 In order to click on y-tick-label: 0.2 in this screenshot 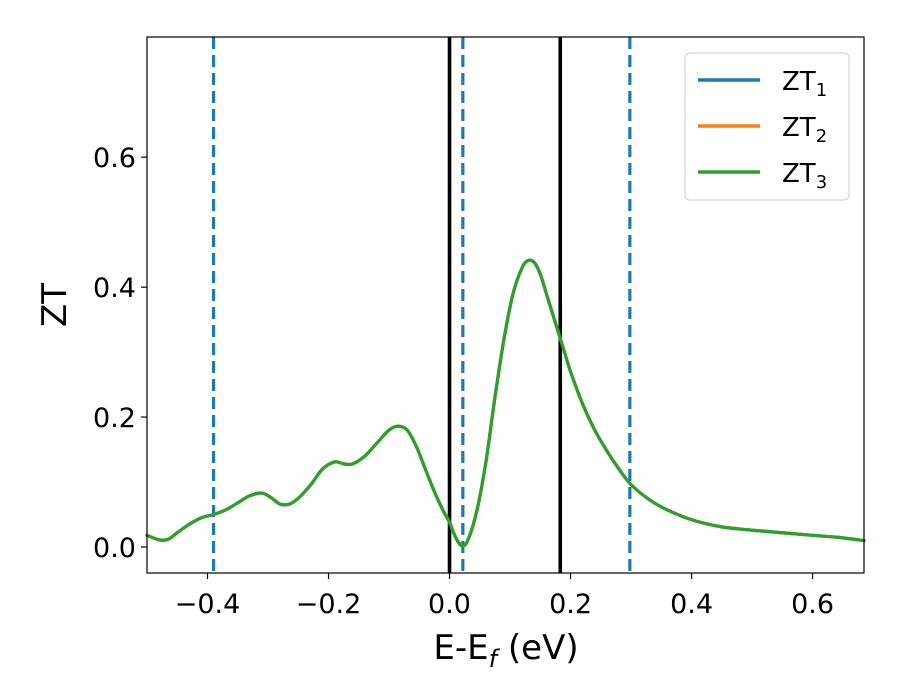, I will do `click(114, 418)`.